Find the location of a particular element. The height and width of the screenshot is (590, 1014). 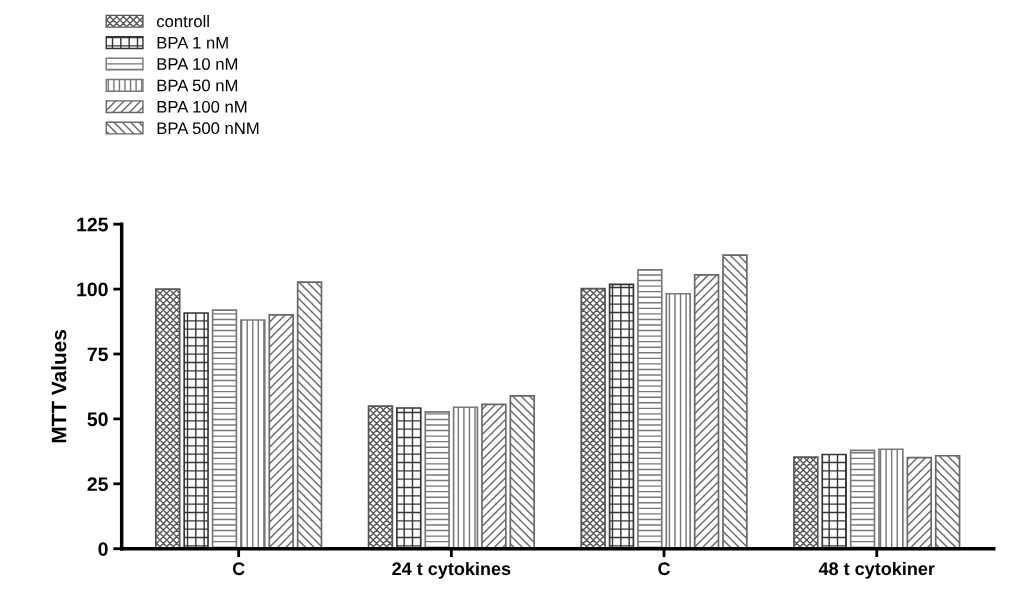

legend-label: BPA 10 nM is located at coordinates (197, 64).